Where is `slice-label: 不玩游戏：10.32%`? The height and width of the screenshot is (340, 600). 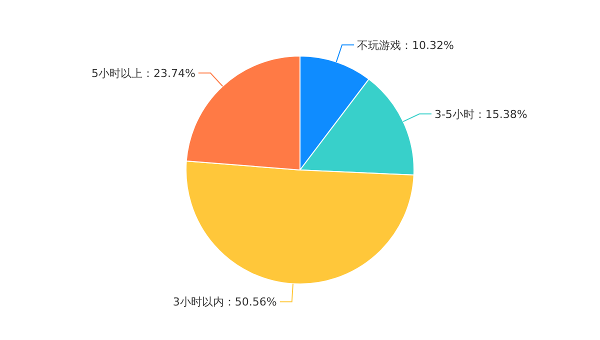
slice-label: 不玩游戏：10.32% is located at coordinates (405, 45).